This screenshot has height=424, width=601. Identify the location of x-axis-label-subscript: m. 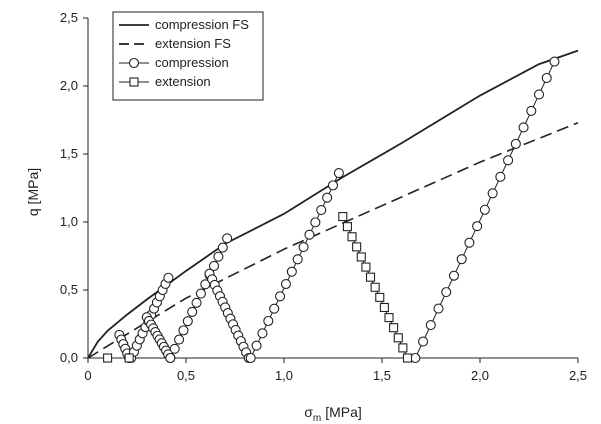
(317, 418).